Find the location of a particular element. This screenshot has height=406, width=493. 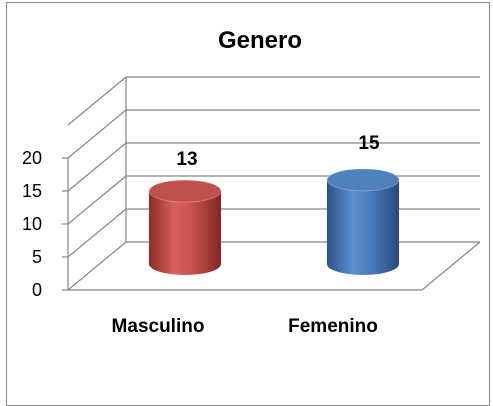

floor-right-edge is located at coordinates (451, 266).